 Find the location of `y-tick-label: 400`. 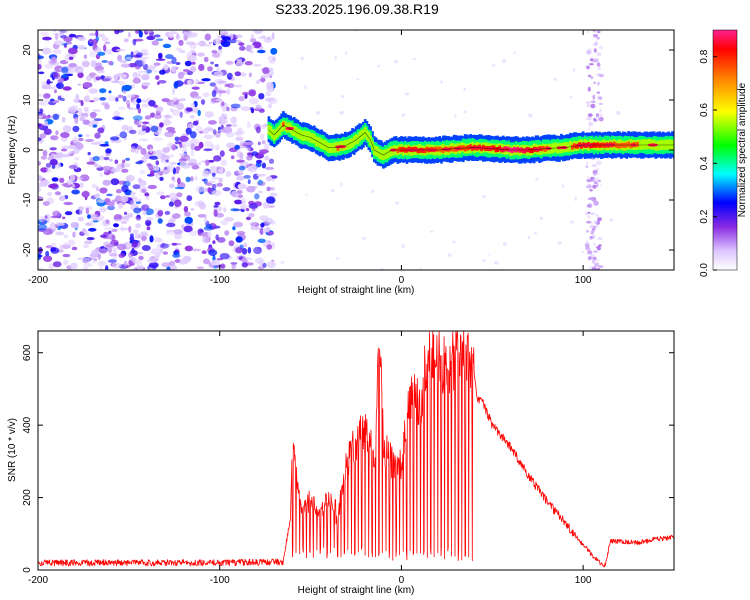

y-tick-label: 400 is located at coordinates (27, 424).